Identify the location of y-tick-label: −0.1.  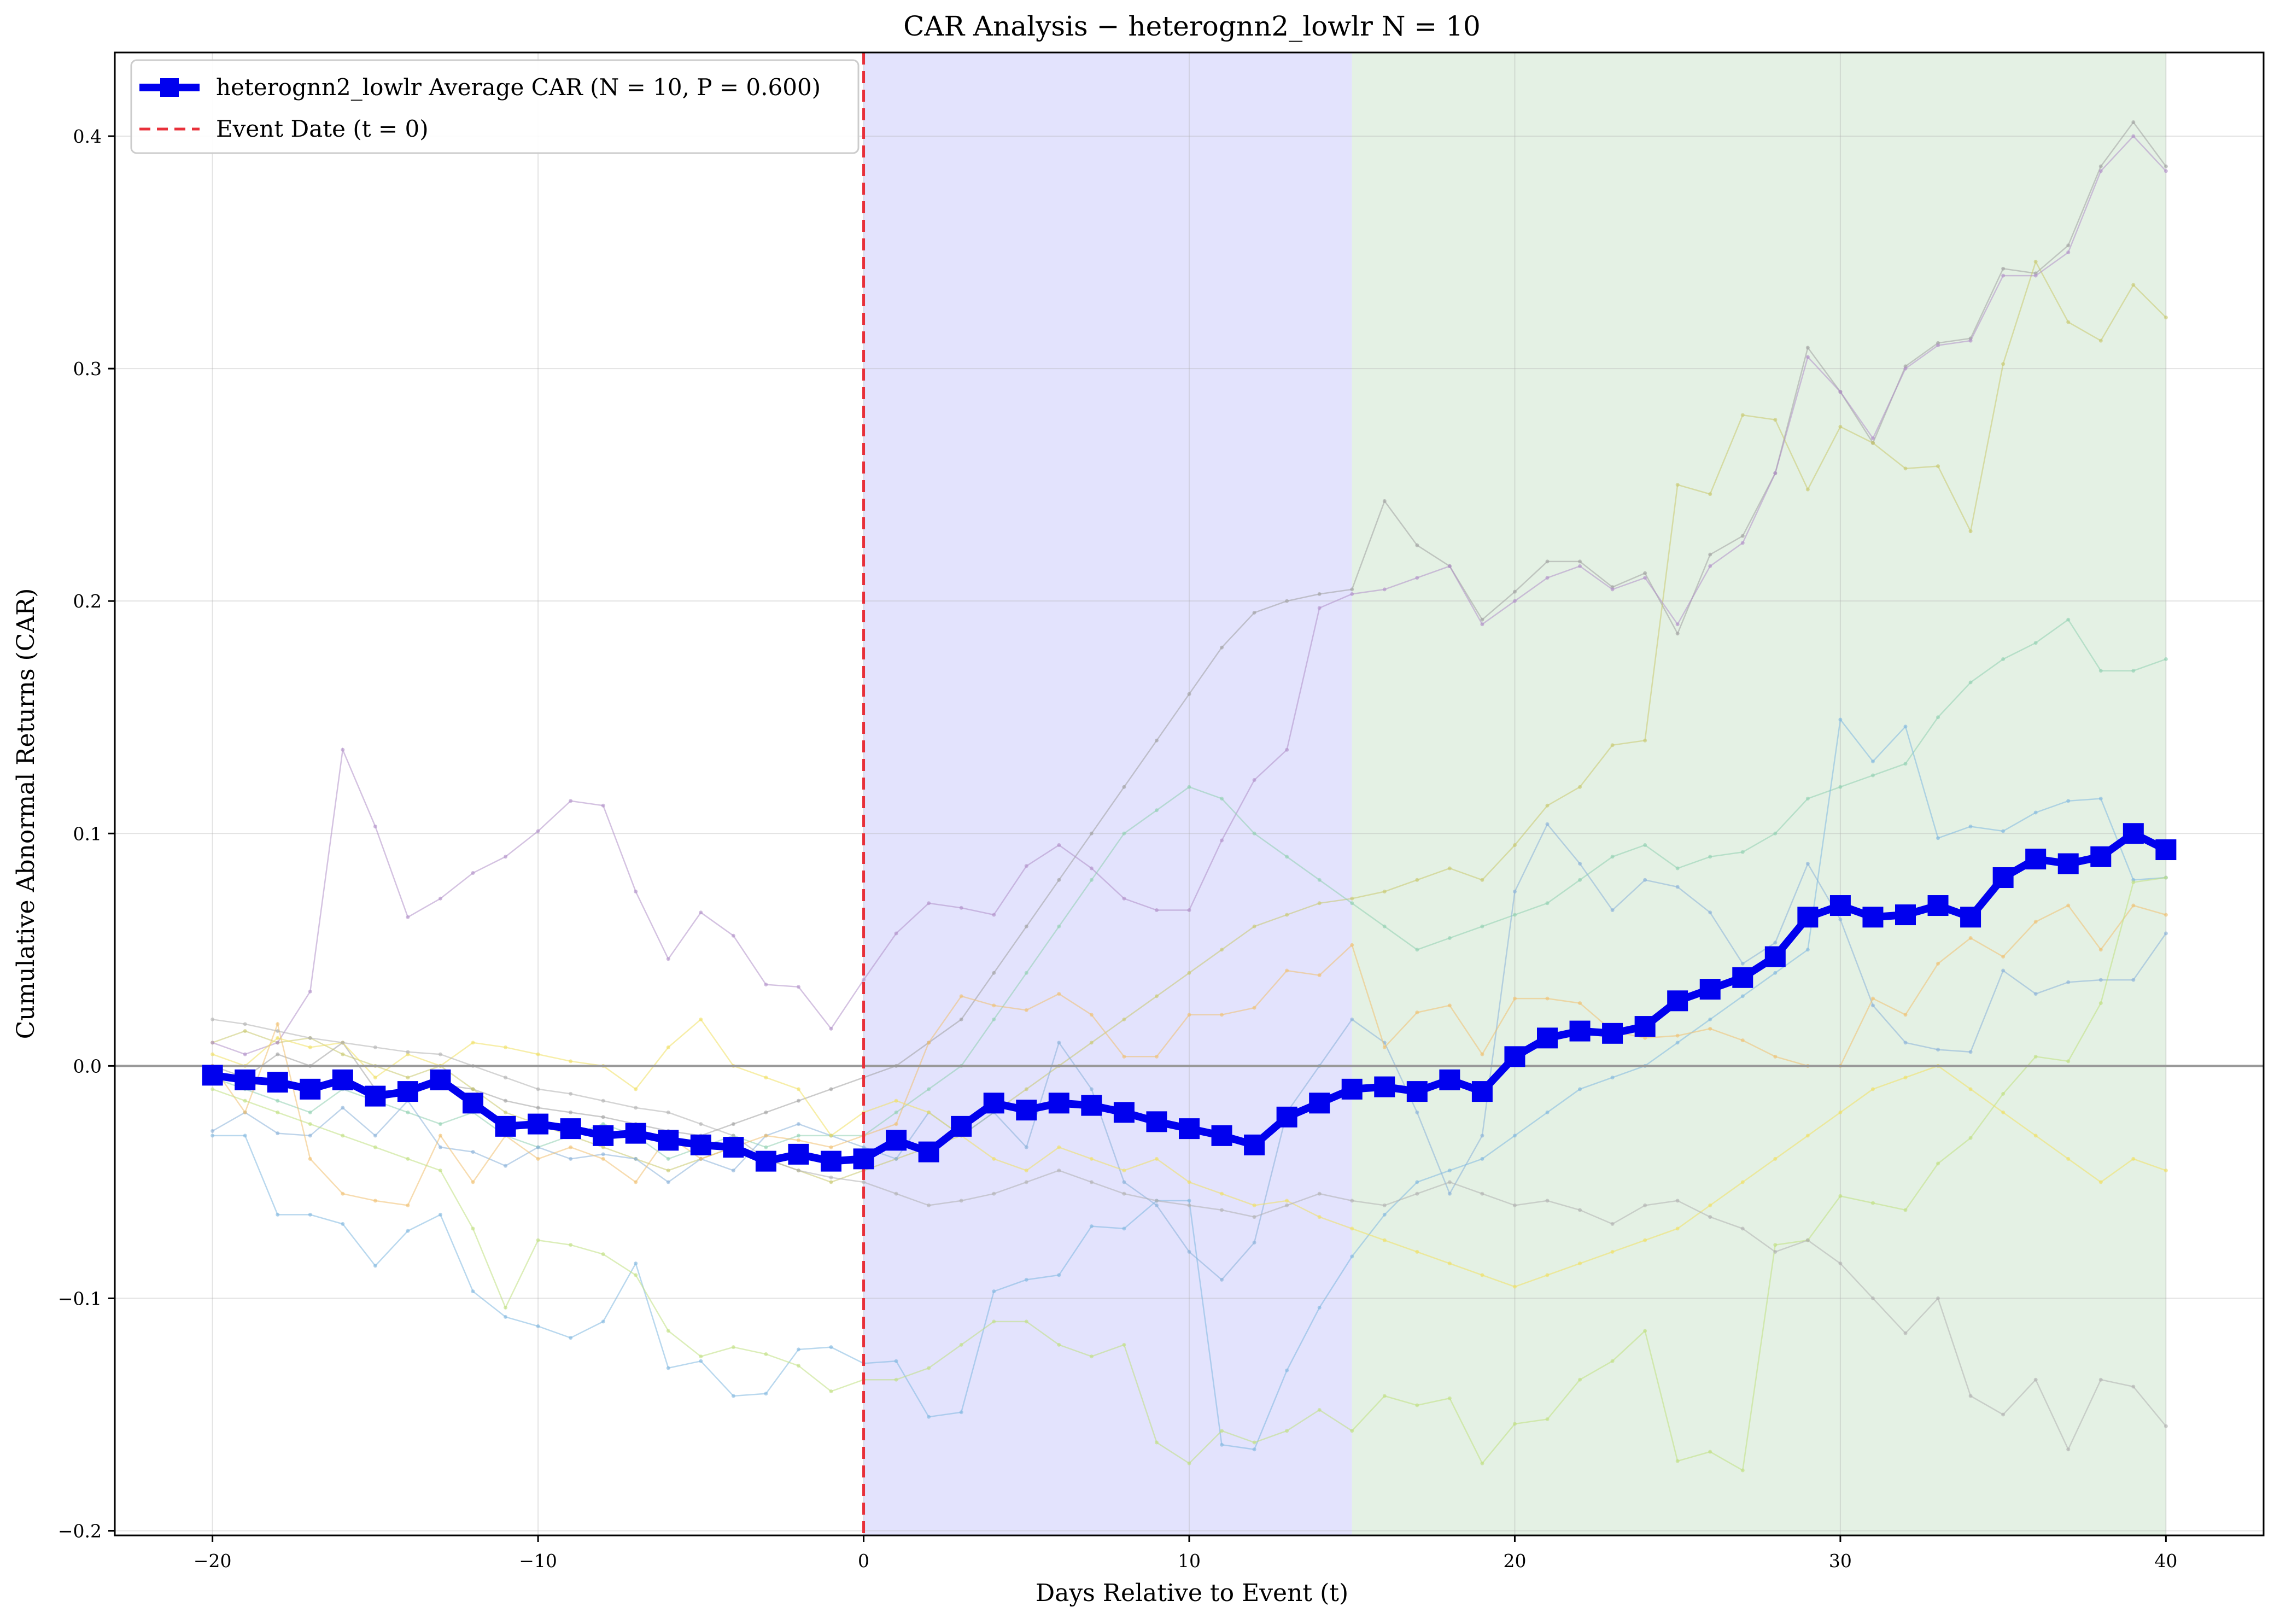
(80, 1299).